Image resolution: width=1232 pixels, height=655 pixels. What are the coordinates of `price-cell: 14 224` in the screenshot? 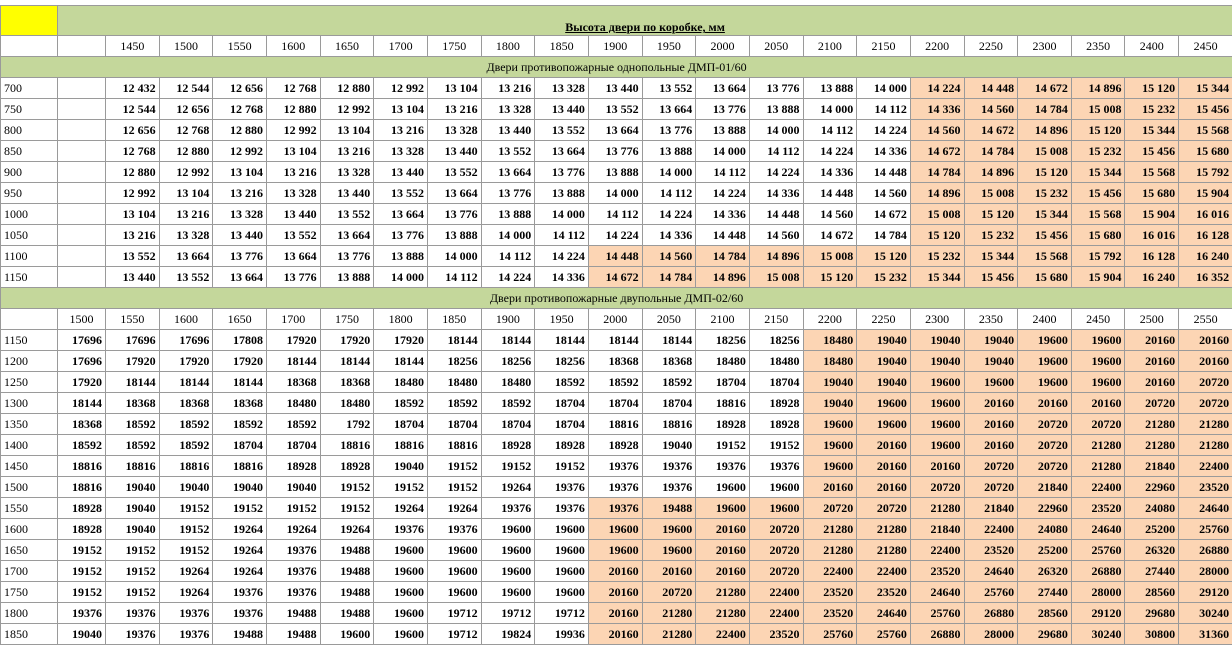 It's located at (615, 235).